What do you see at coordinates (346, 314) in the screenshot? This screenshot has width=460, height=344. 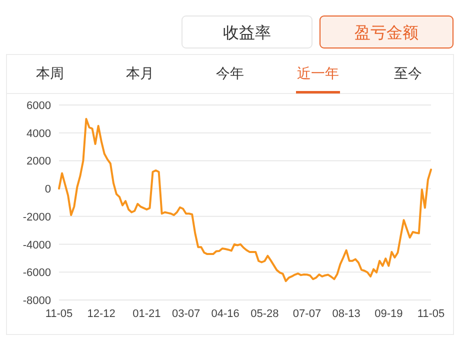 I see `x-tick-label: 08-13` at bounding box center [346, 314].